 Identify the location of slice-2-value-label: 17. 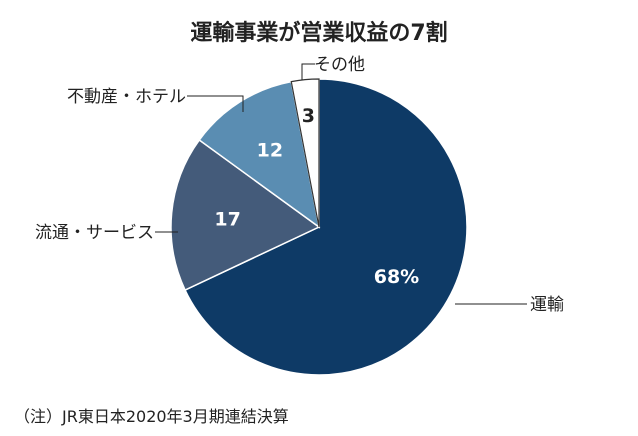
(227, 219).